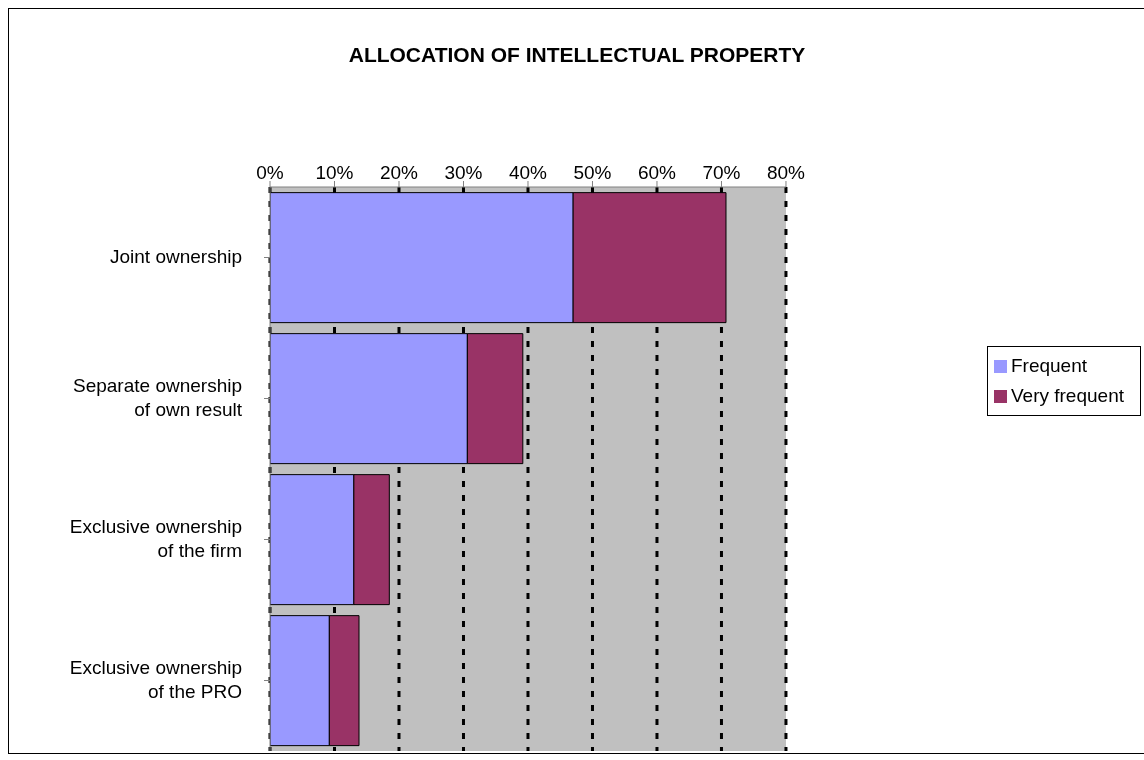 This screenshot has height=760, width=1144. What do you see at coordinates (786, 172) in the screenshot?
I see `x-tick-label: 80%` at bounding box center [786, 172].